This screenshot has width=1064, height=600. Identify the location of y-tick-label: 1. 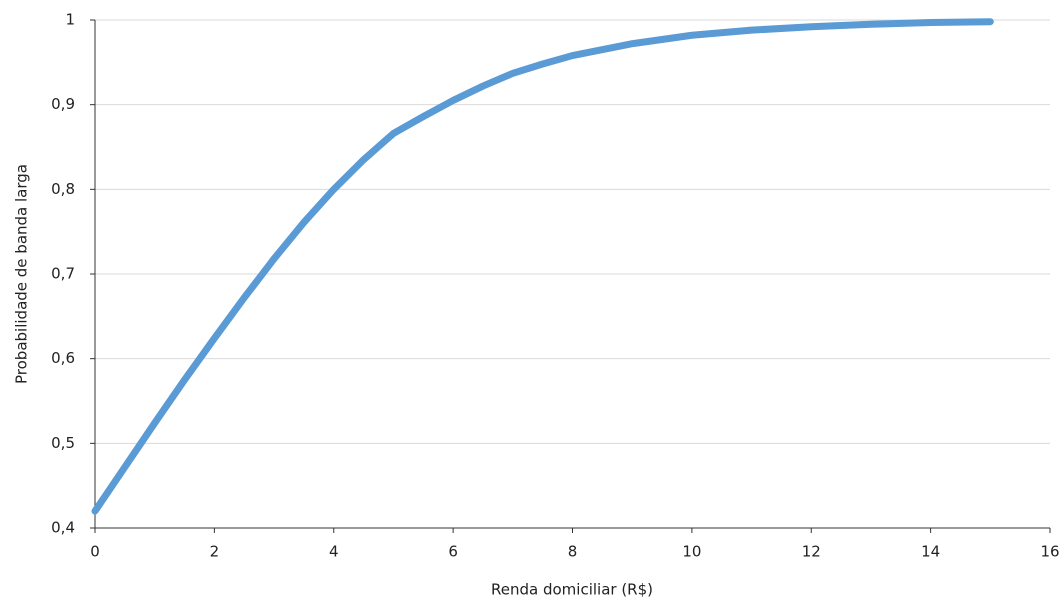
(70, 20).